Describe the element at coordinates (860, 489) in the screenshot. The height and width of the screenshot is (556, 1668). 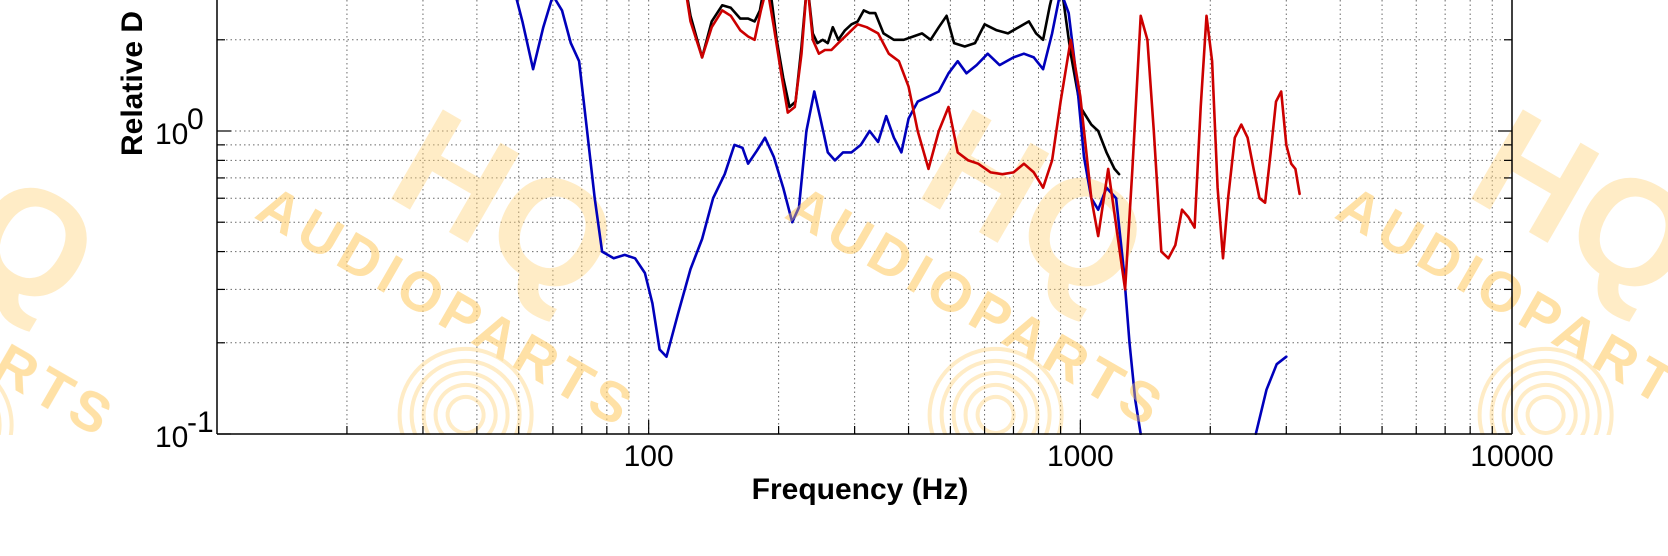
I see `x-axis-label: Frequency (Hz)` at that location.